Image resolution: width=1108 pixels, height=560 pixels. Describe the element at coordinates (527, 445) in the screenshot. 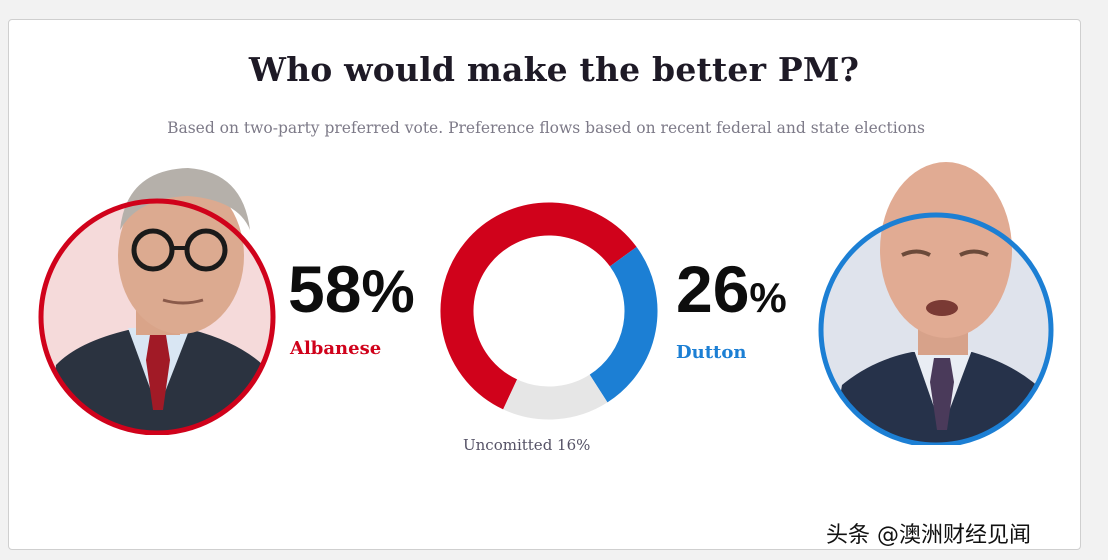

I see `uncommitted-label: Uncomitted 16%` at that location.